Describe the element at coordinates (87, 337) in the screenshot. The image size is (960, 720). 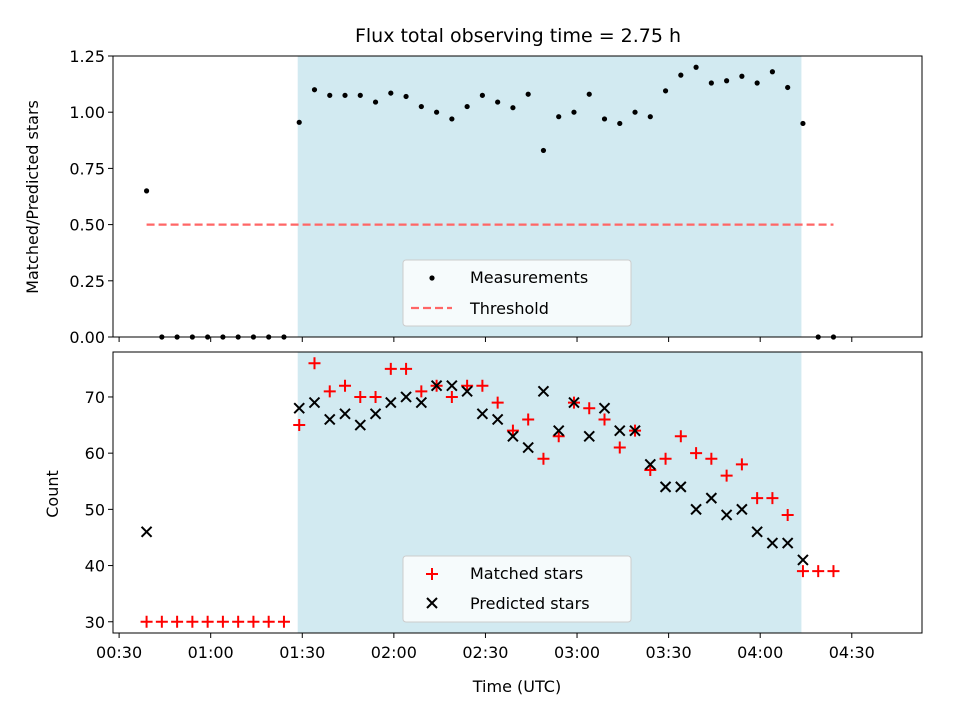
I see `top-ytick-label: 0.00` at that location.